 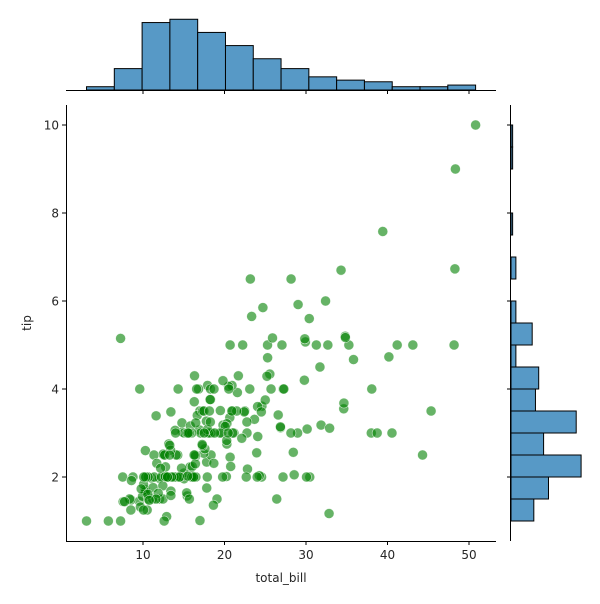 What do you see at coordinates (142, 555) in the screenshot?
I see `x-tick-label: 10` at bounding box center [142, 555].